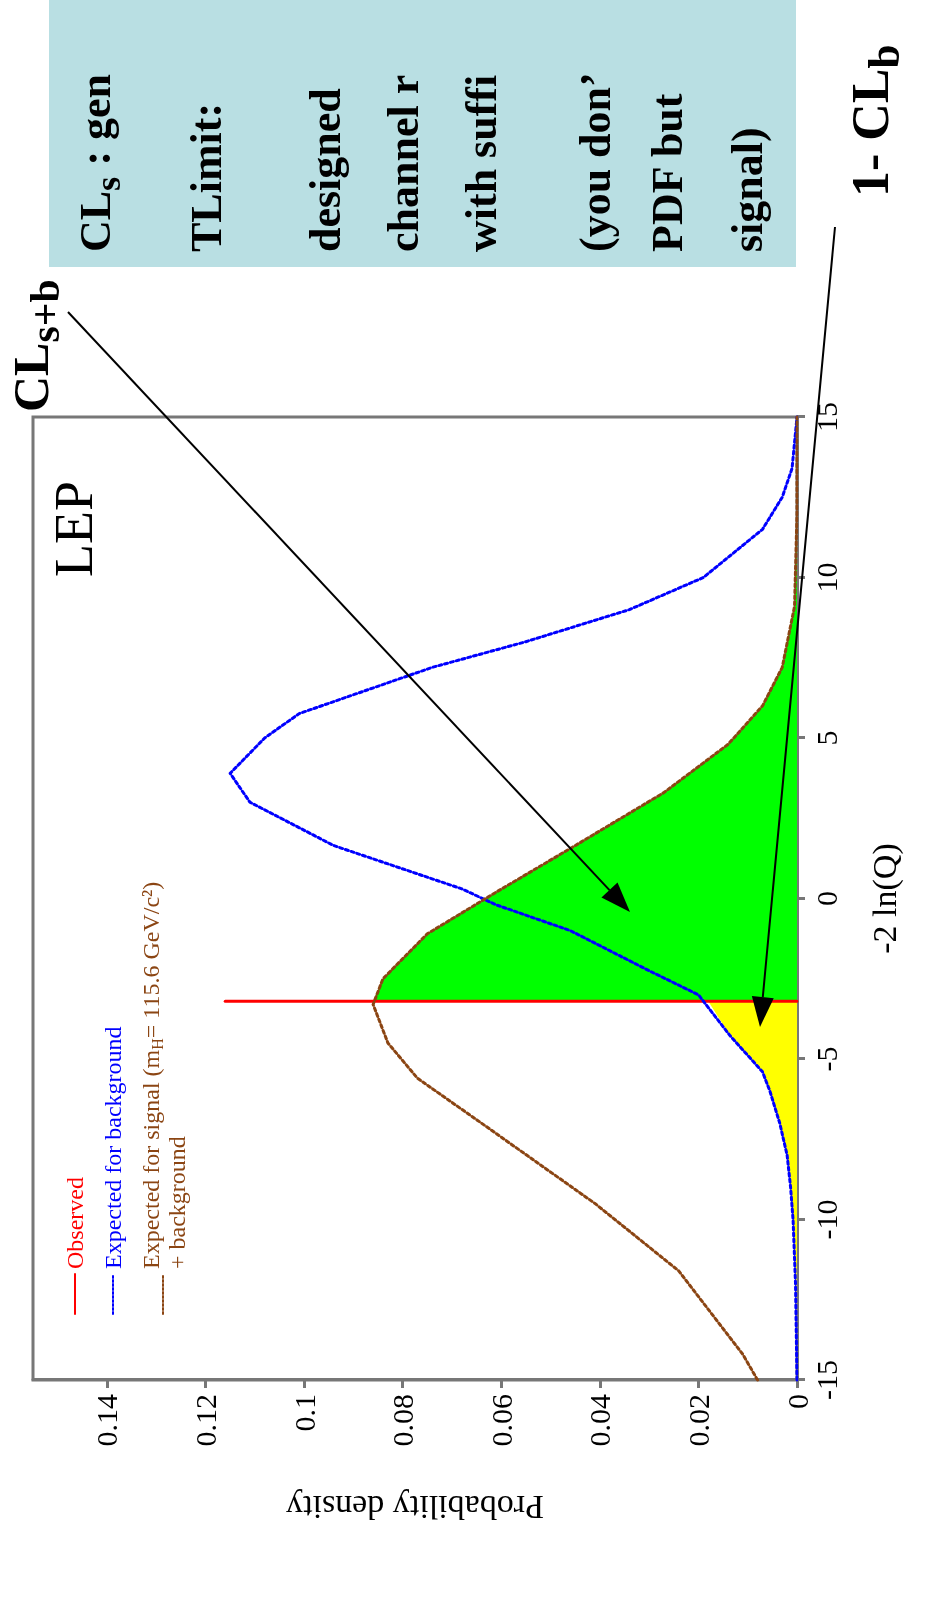  What do you see at coordinates (107, 1420) in the screenshot?
I see `x-tick-label: 0.14` at bounding box center [107, 1420].